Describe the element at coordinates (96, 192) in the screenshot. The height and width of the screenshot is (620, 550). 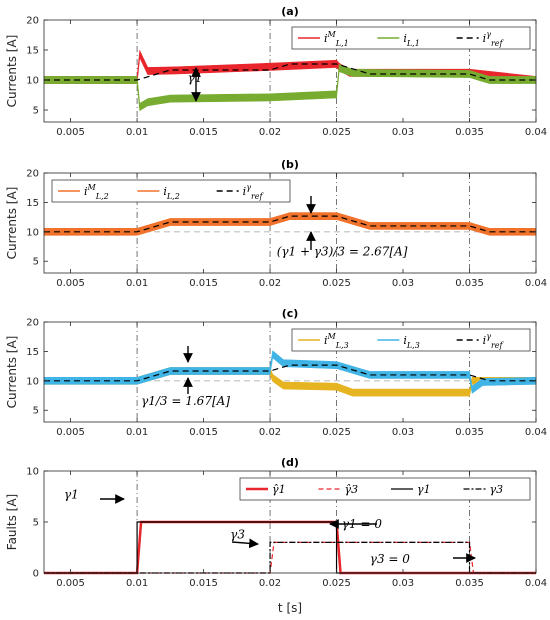
I see `legend-label: iML,2` at that location.